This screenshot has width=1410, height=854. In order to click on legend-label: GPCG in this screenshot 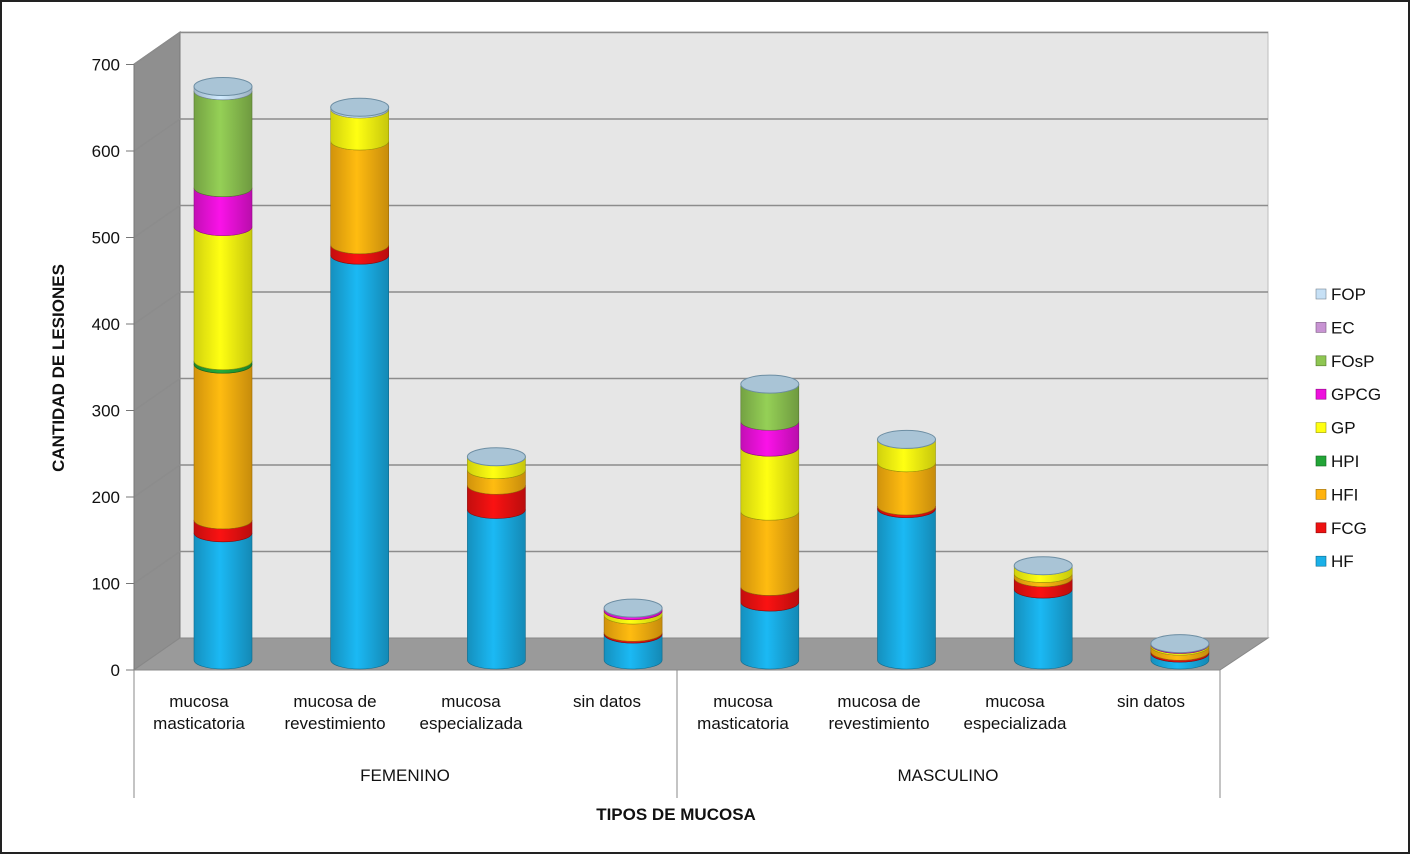, I will do `click(1356, 394)`.